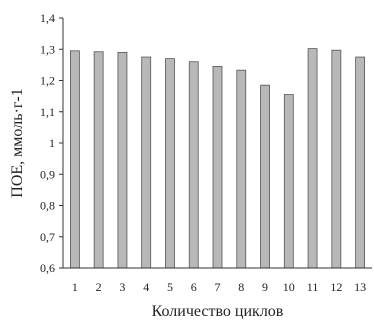 The image size is (374, 323). What do you see at coordinates (313, 287) in the screenshot?
I see `x-tick-label: 11` at bounding box center [313, 287].